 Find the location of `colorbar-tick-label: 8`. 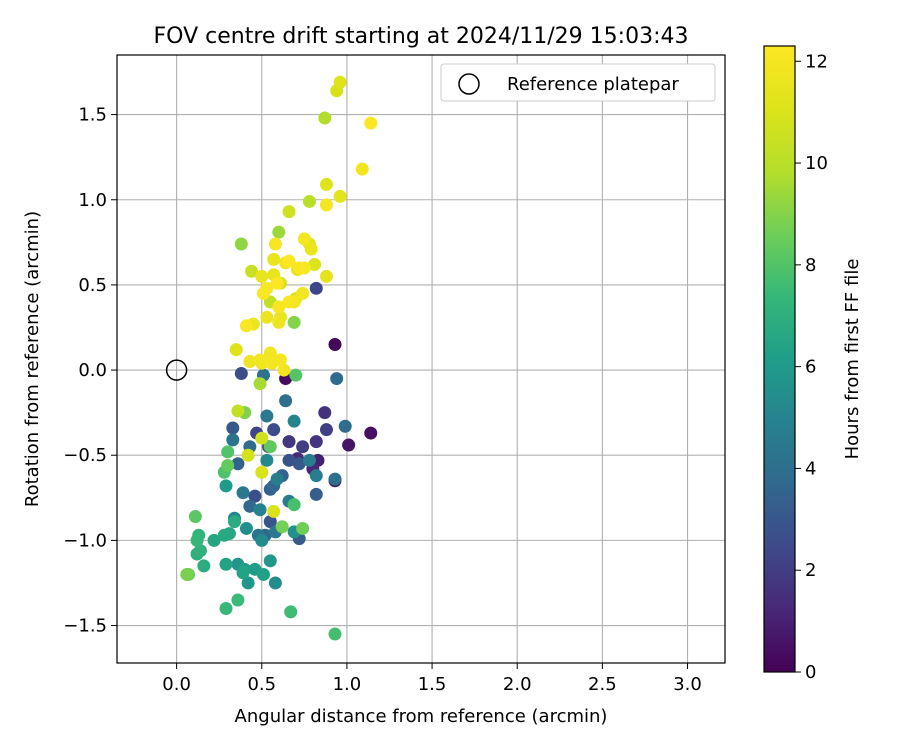

colorbar-tick-label: 8 is located at coordinates (810, 265).